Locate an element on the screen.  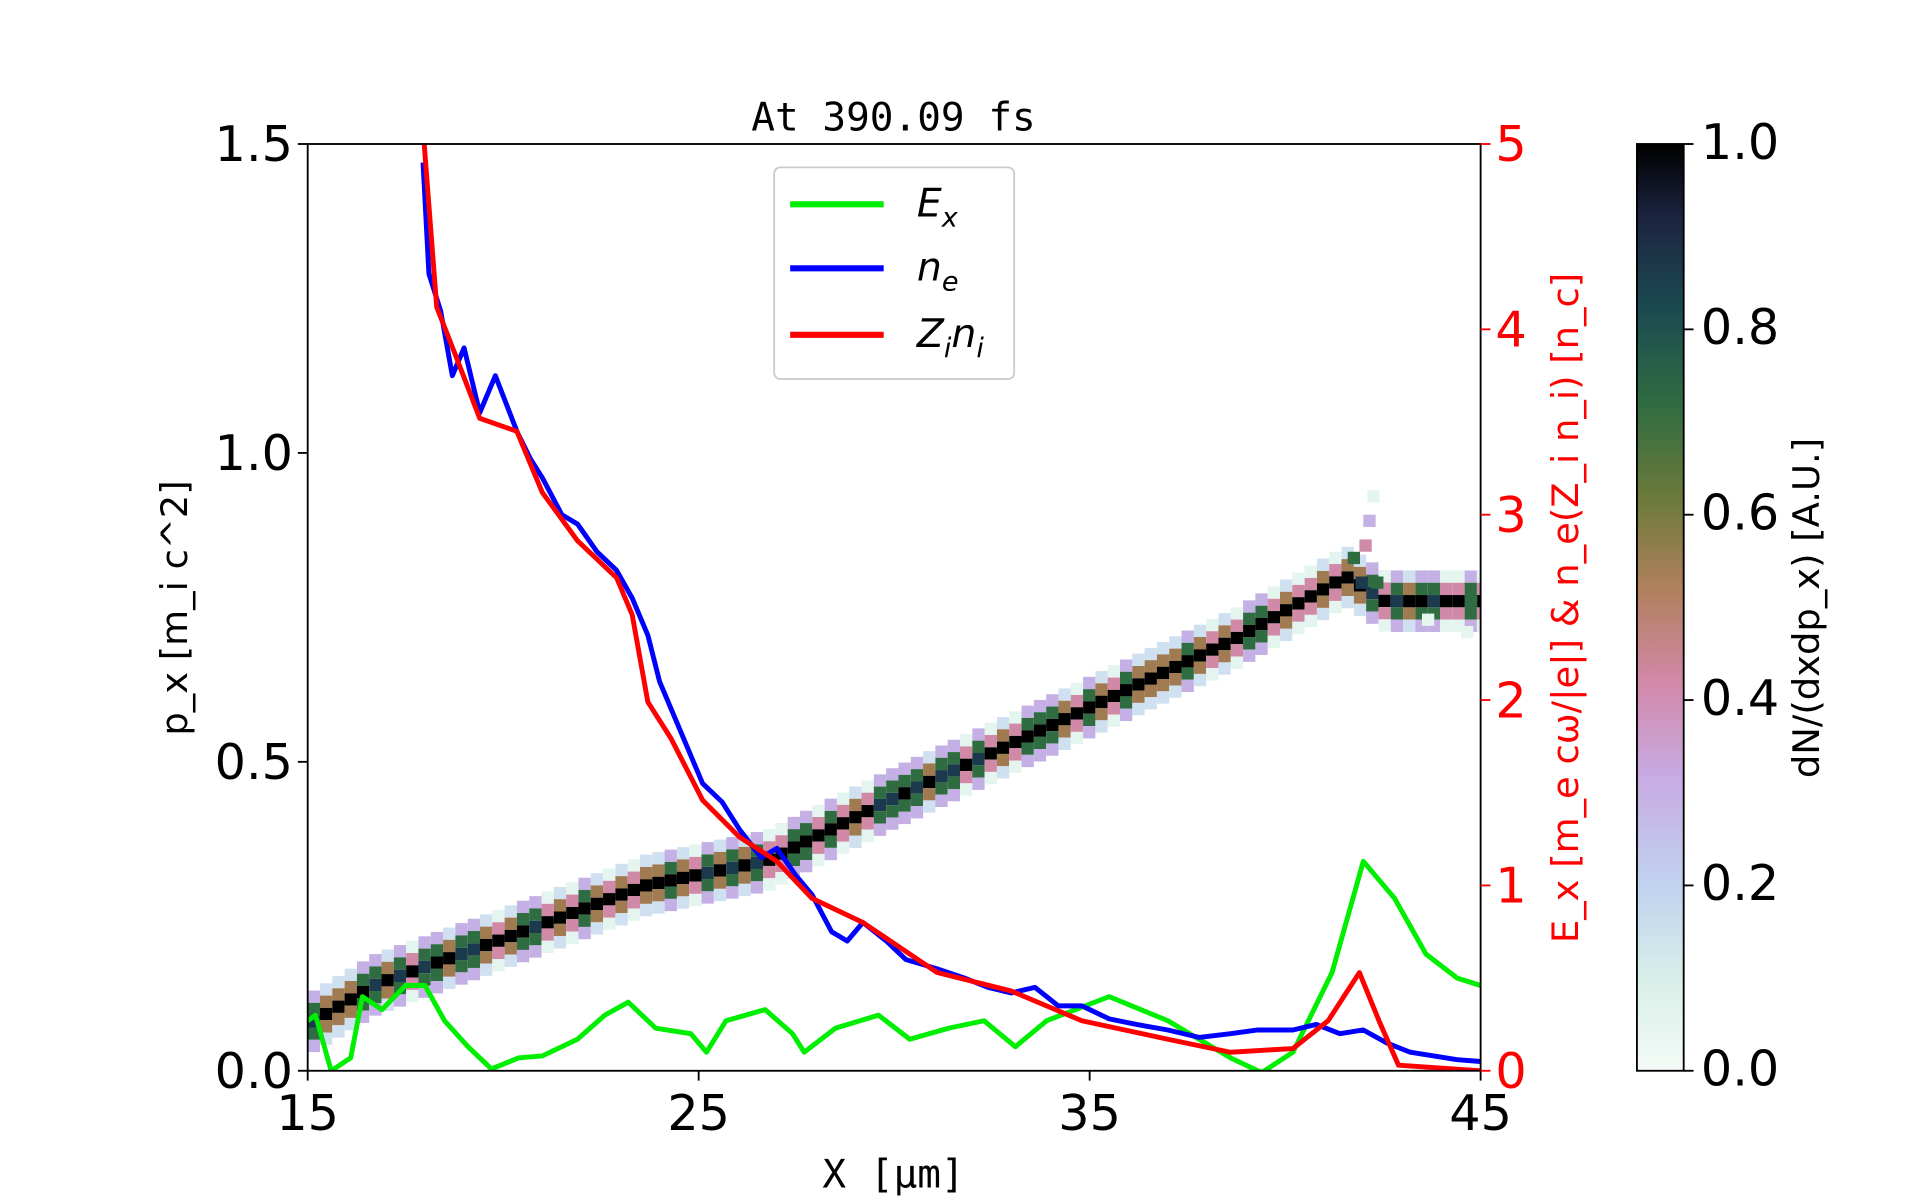
x-tick-label: 15 is located at coordinates (307, 1113).